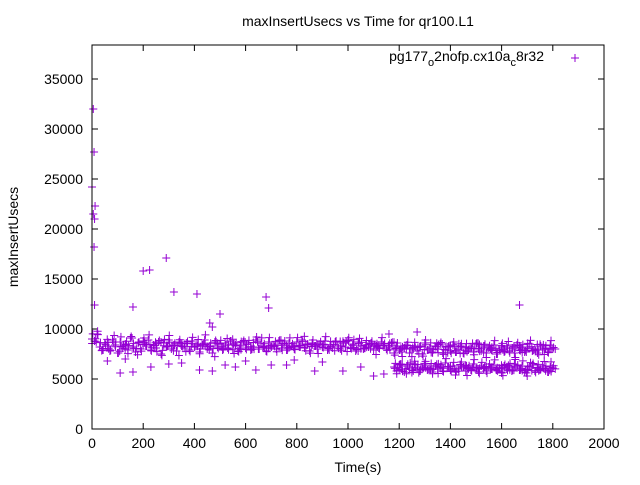 This screenshot has height=485, width=640. I want to click on x-tick-label: 2000, so click(603, 443).